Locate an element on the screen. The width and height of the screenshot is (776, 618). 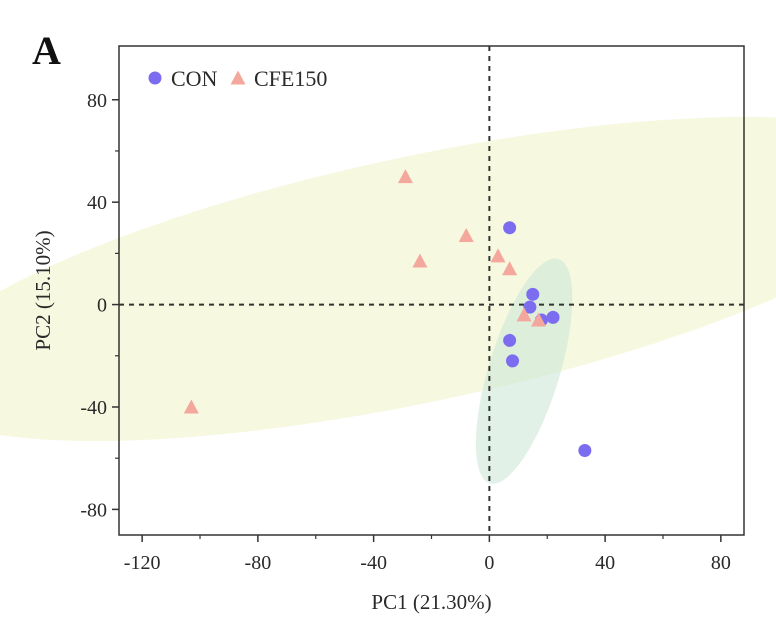
y-tick-label: -80 is located at coordinates (93, 510).